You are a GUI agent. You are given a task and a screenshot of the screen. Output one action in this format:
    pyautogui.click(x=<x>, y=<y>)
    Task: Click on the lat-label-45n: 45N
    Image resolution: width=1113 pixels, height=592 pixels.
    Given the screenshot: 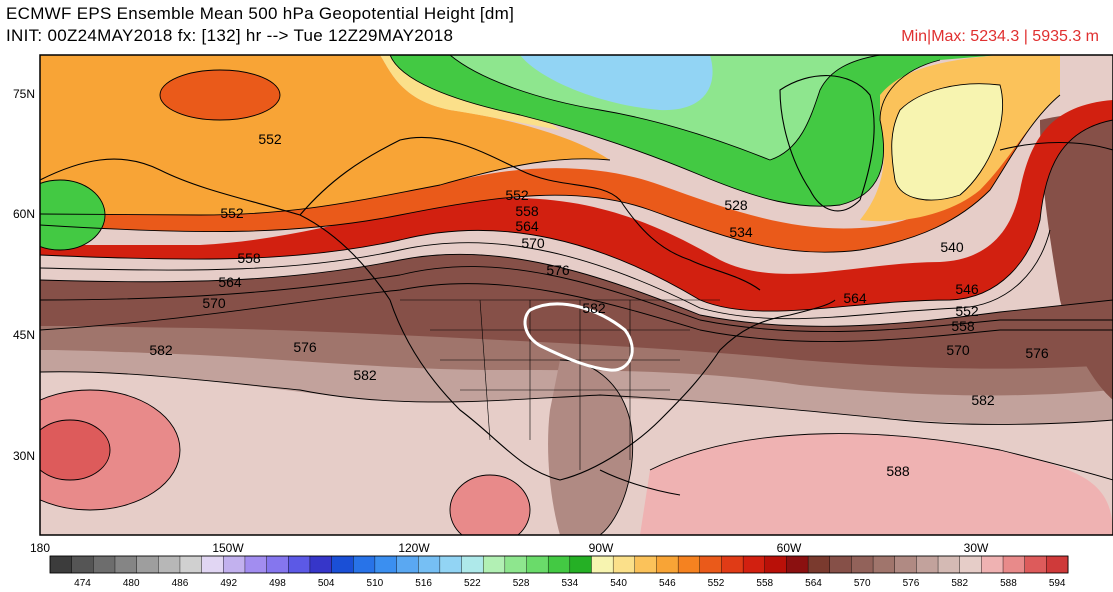 What is the action you would take?
    pyautogui.click(x=24, y=335)
    